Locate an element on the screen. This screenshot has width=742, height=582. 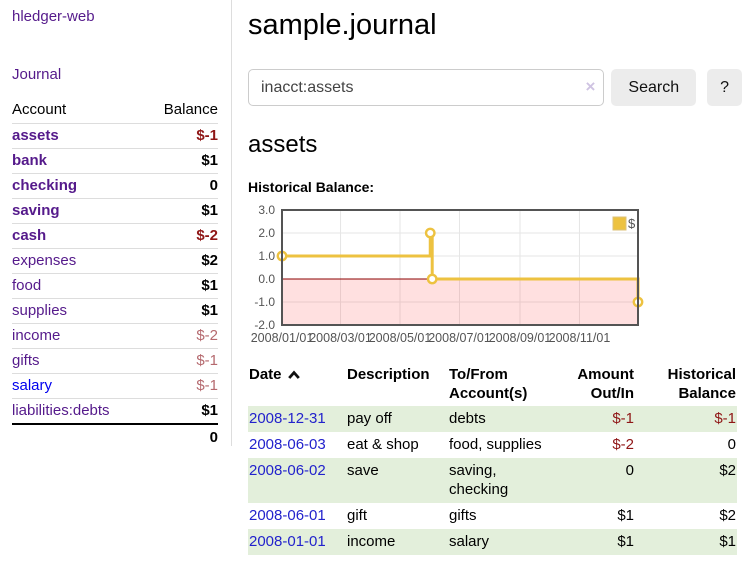
search-input is located at coordinates (426, 87).